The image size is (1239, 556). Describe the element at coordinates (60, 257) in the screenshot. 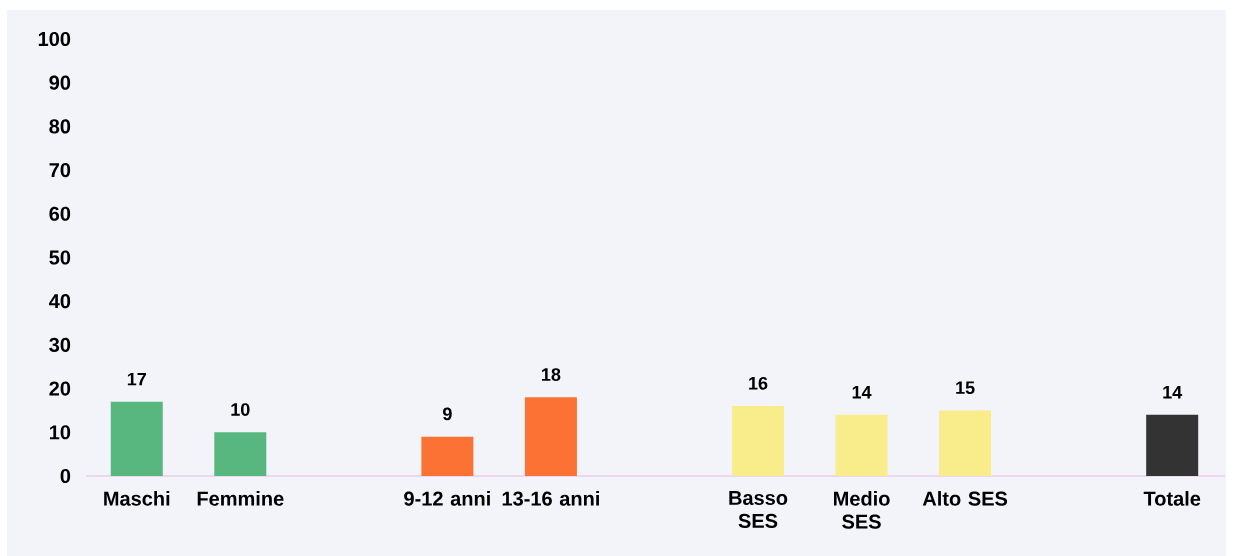

I see `y-tick-label: 50` at that location.